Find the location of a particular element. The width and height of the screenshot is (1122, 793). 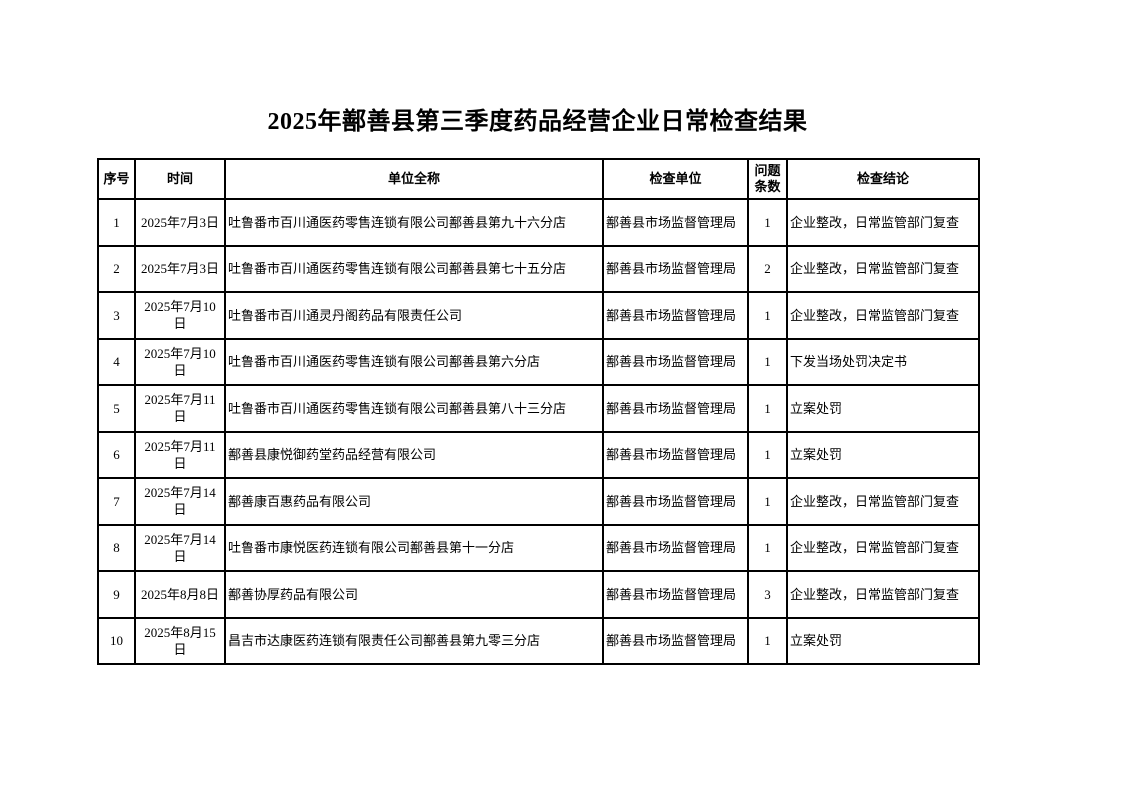

cell-date: 2025年8月15日 is located at coordinates (180, 640).